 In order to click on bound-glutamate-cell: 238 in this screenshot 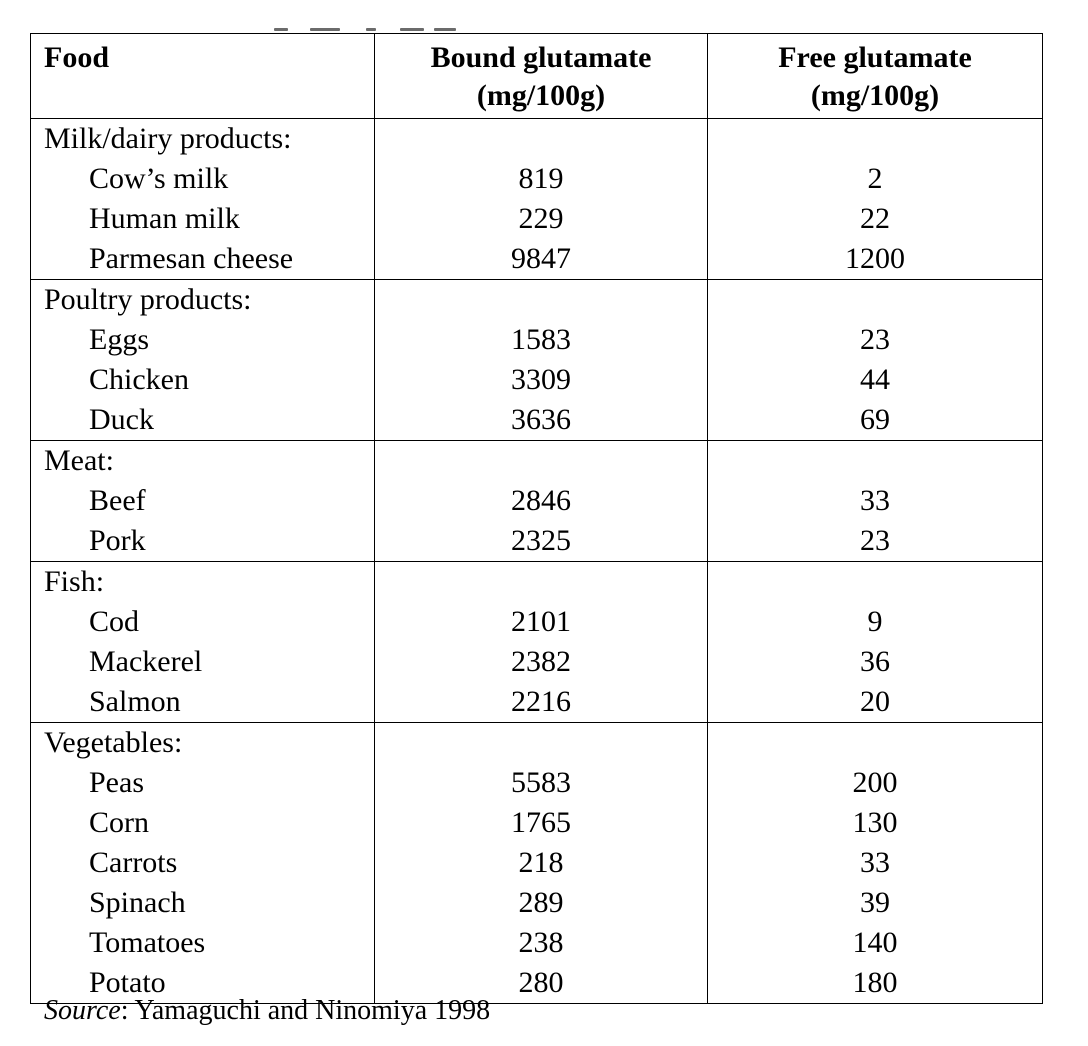, I will do `click(541, 943)`.